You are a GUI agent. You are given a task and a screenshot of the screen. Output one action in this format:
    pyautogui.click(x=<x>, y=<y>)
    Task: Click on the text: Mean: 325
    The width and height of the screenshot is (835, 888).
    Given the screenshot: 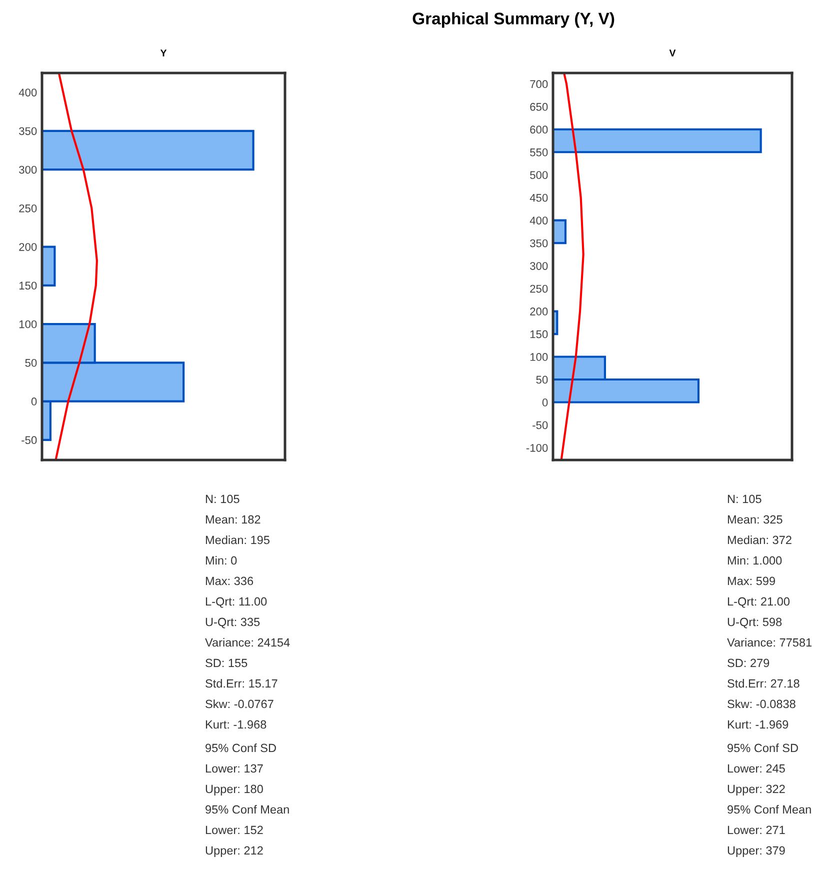 What is the action you would take?
    pyautogui.click(x=755, y=519)
    